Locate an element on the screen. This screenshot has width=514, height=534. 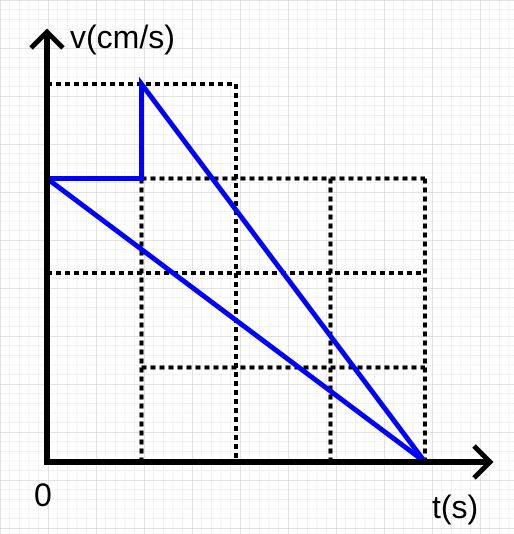
y-axis-label: v(cm/s) is located at coordinates (122, 37).